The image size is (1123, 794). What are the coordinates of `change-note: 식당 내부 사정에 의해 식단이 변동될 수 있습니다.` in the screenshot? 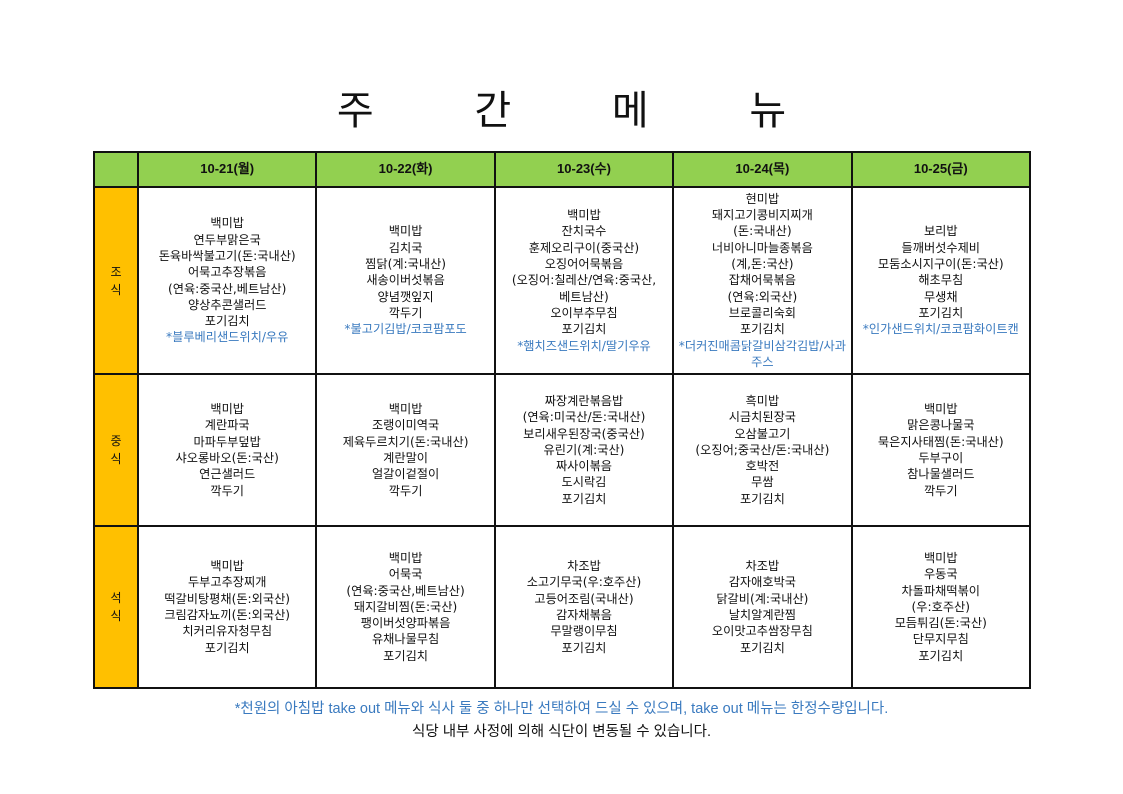 It's located at (561, 732).